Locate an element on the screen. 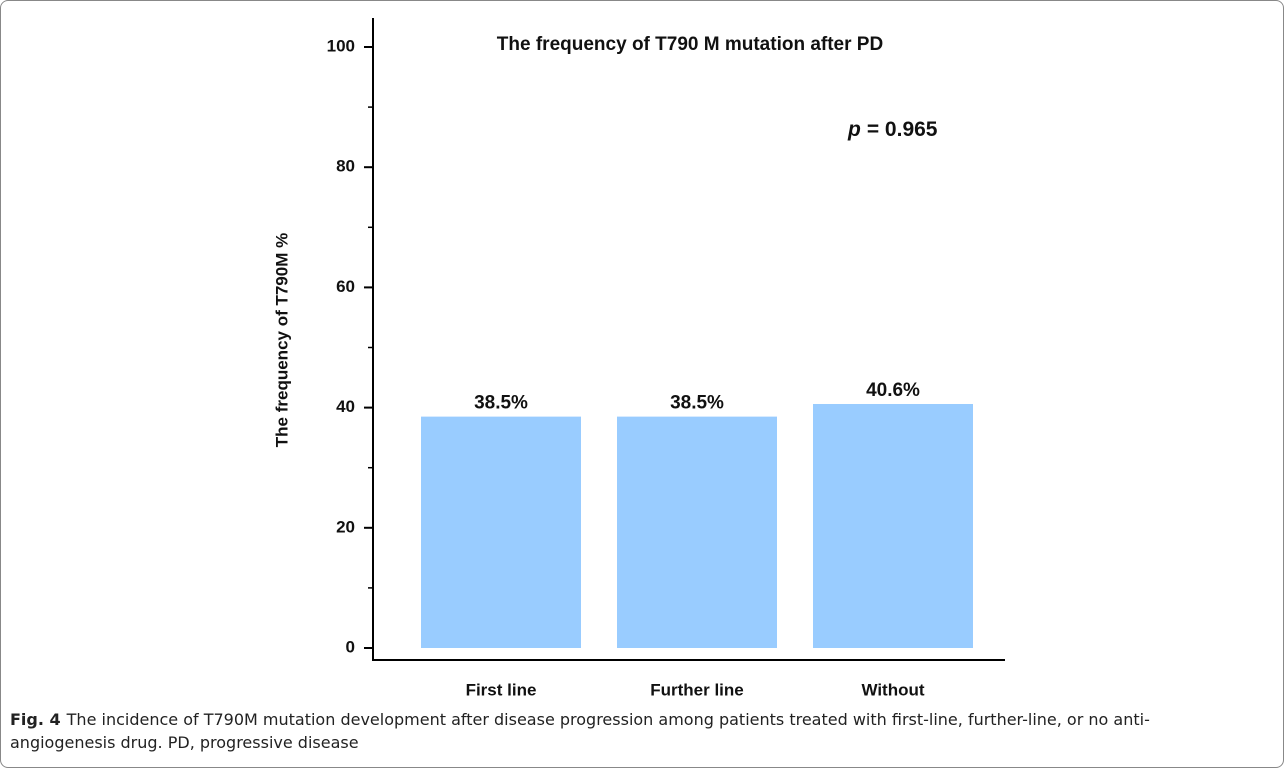 This screenshot has height=768, width=1284. annotation: p = 0.965 is located at coordinates (892, 129).